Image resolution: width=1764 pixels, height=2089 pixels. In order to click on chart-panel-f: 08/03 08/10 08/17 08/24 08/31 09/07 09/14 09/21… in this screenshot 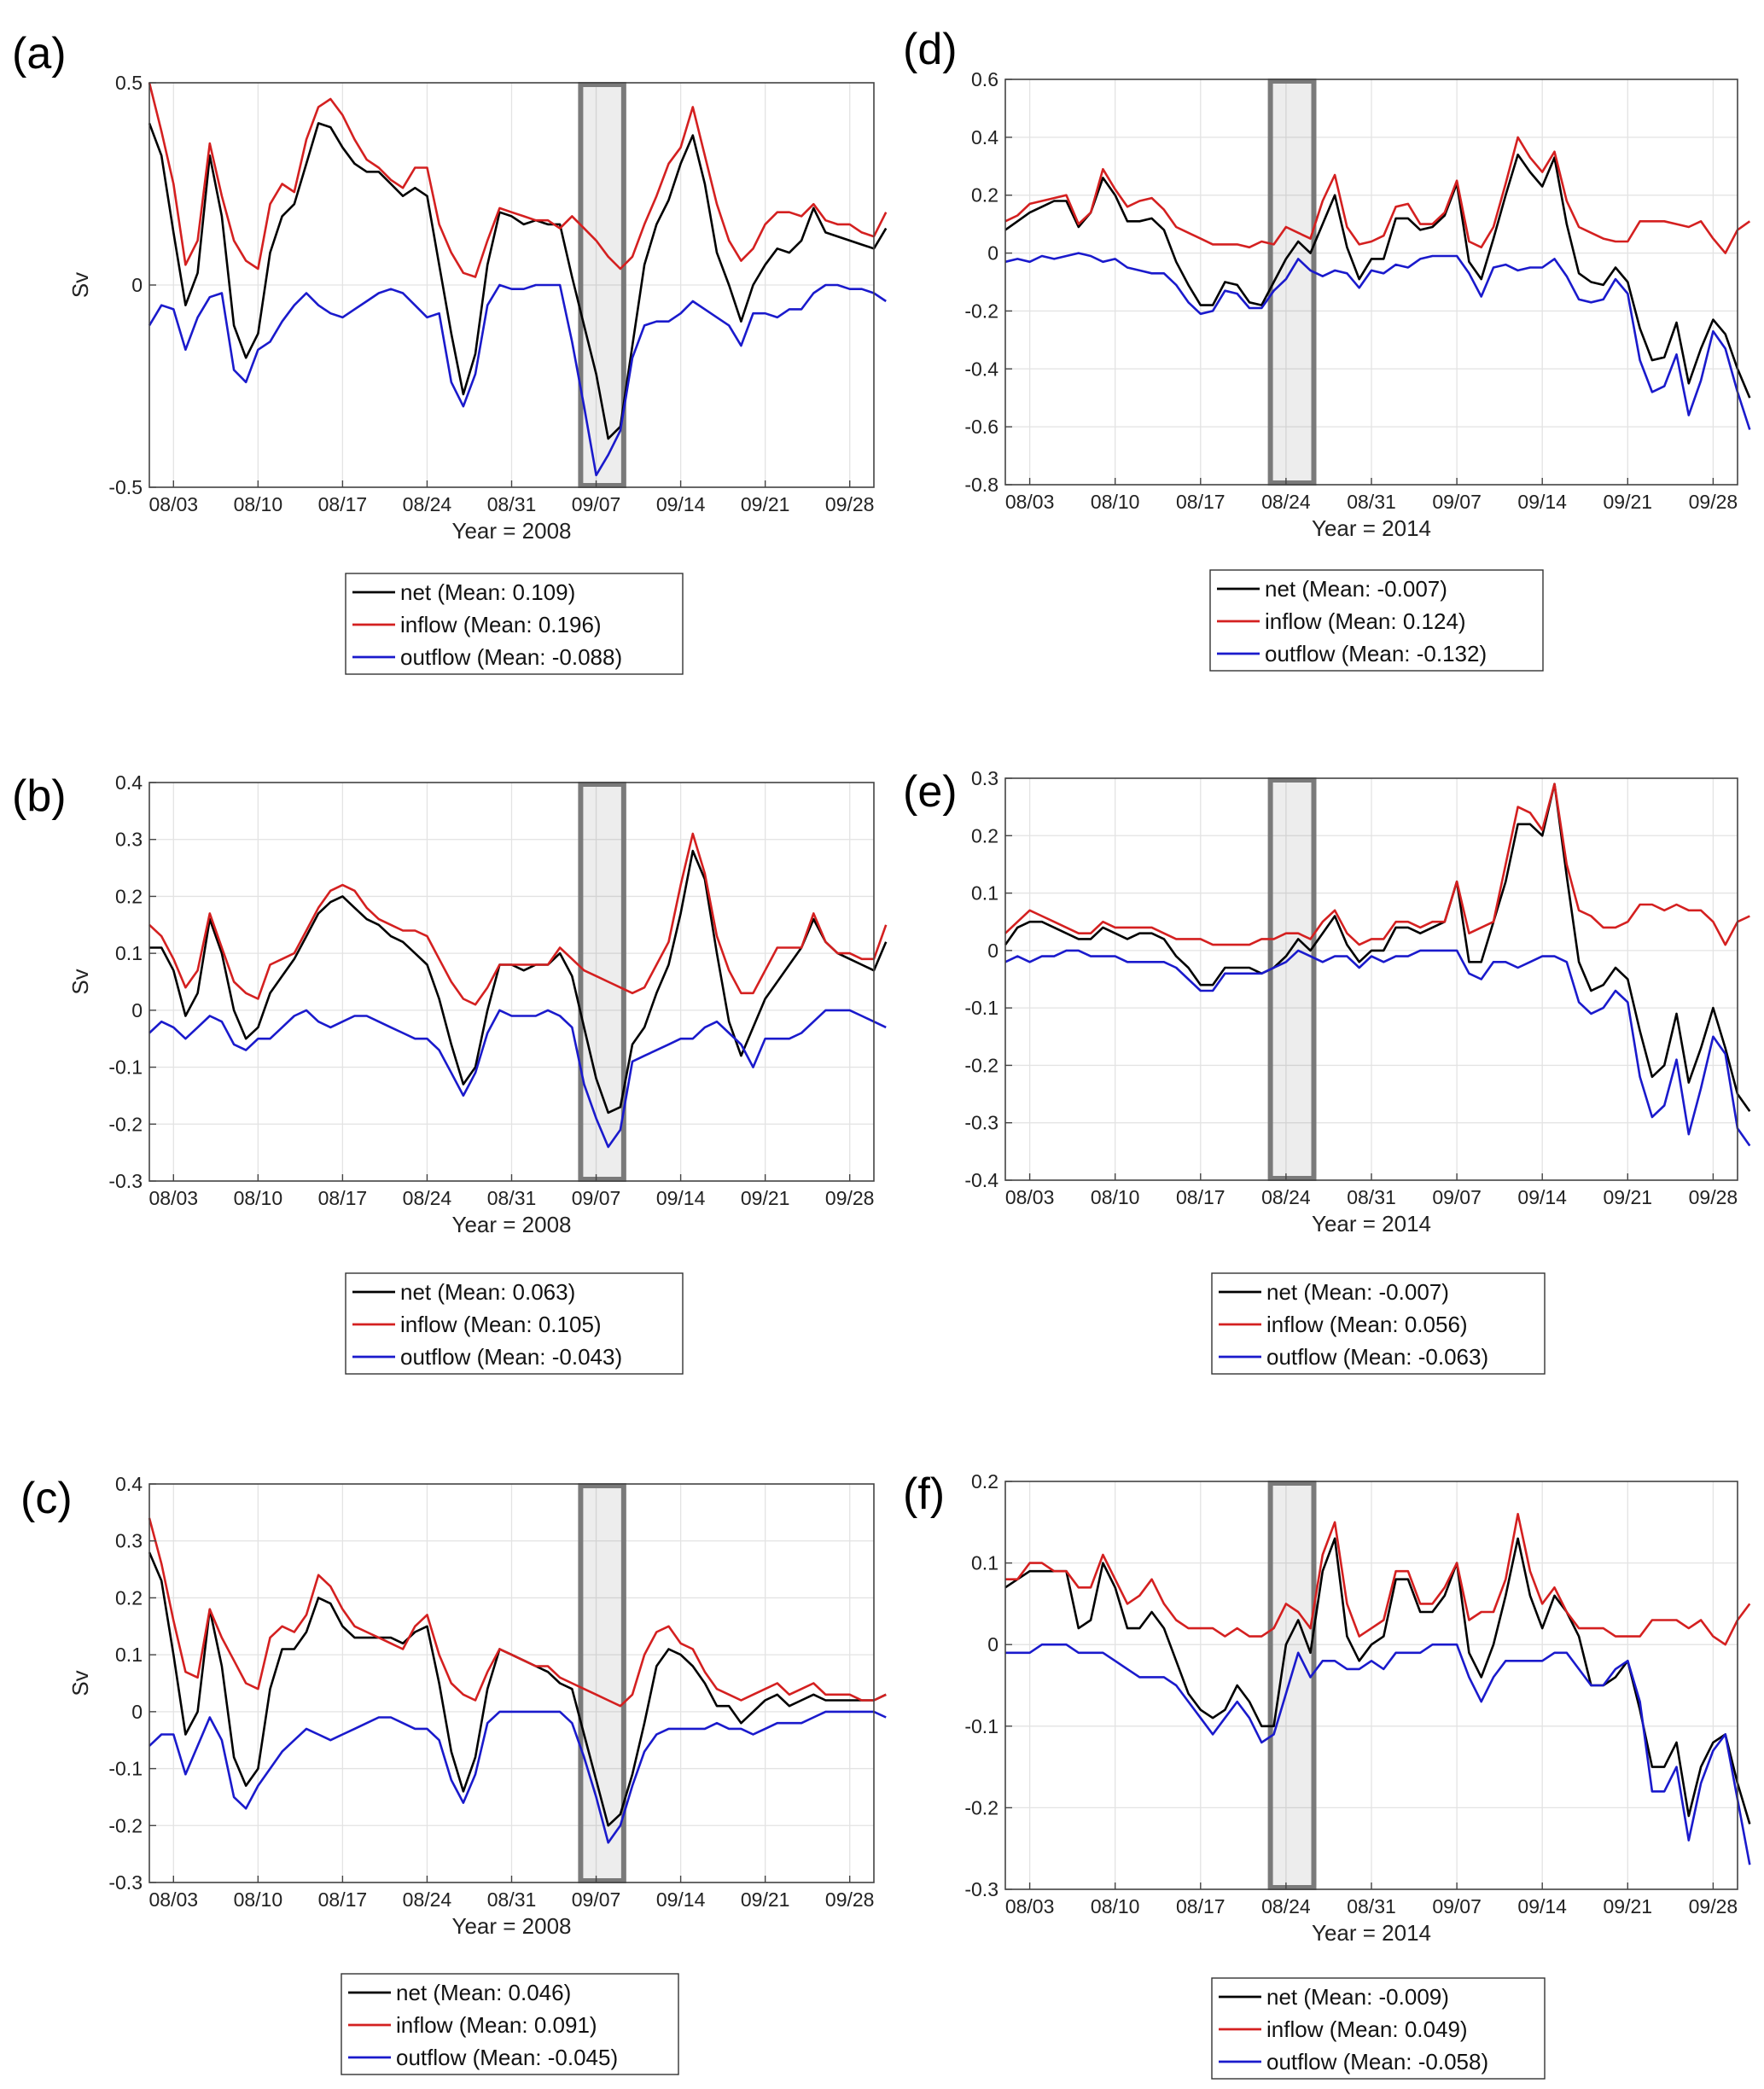, I will do `click(1327, 1774)`.